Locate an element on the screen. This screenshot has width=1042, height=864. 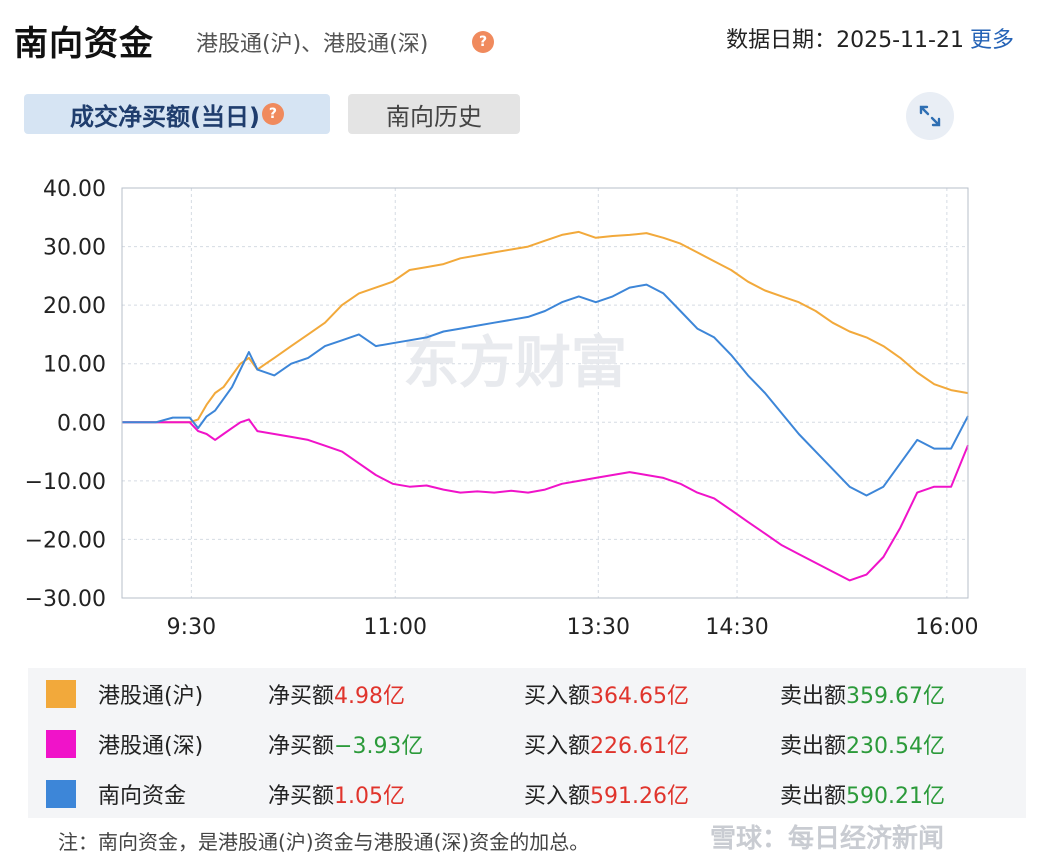
sell-value: 230.54亿 is located at coordinates (895, 746).